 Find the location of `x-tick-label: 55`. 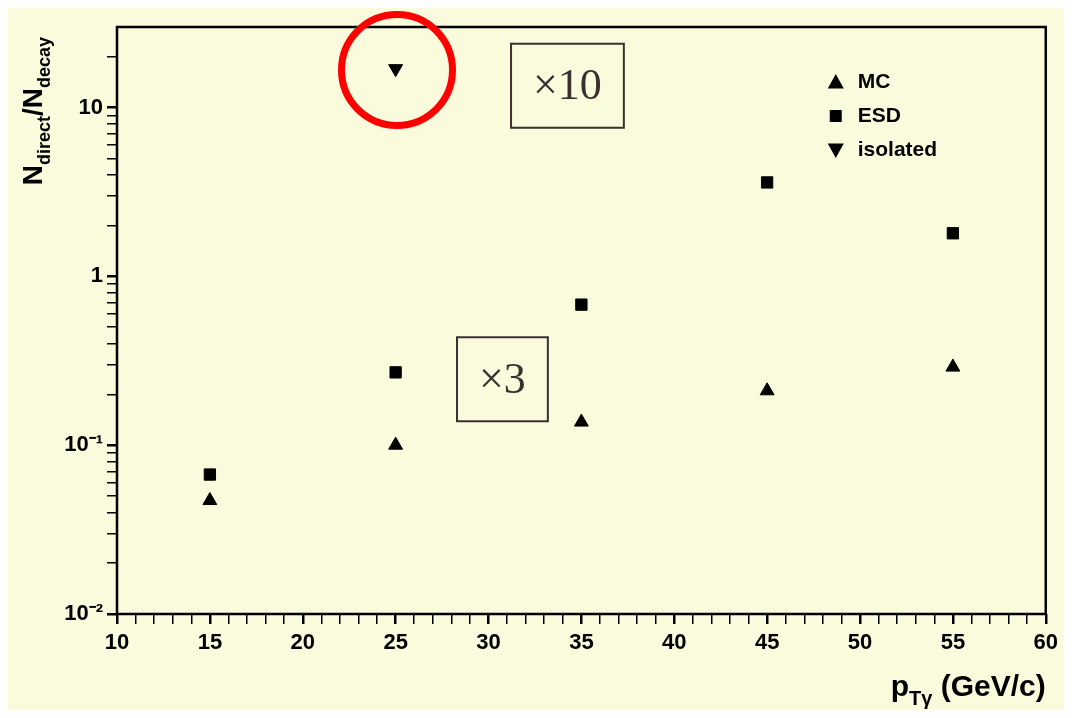

x-tick-label: 55 is located at coordinates (953, 642).